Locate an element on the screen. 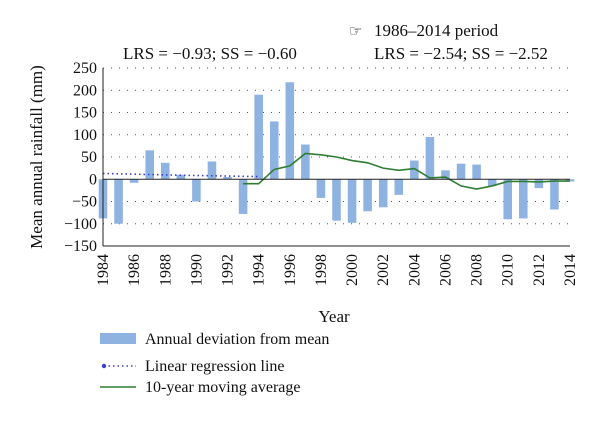 The height and width of the screenshot is (421, 600). x-tick-label: 2006 is located at coordinates (445, 270).